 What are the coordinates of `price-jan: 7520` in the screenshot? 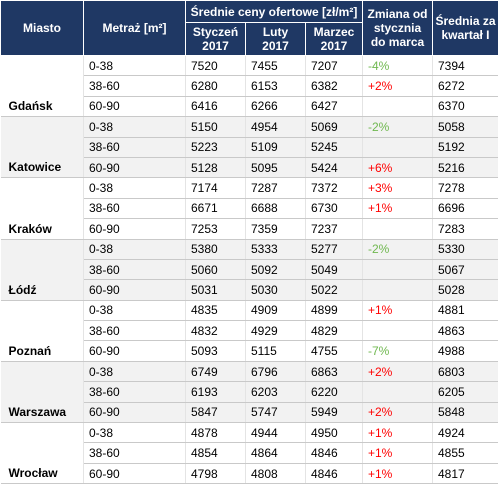 It's located at (215, 66).